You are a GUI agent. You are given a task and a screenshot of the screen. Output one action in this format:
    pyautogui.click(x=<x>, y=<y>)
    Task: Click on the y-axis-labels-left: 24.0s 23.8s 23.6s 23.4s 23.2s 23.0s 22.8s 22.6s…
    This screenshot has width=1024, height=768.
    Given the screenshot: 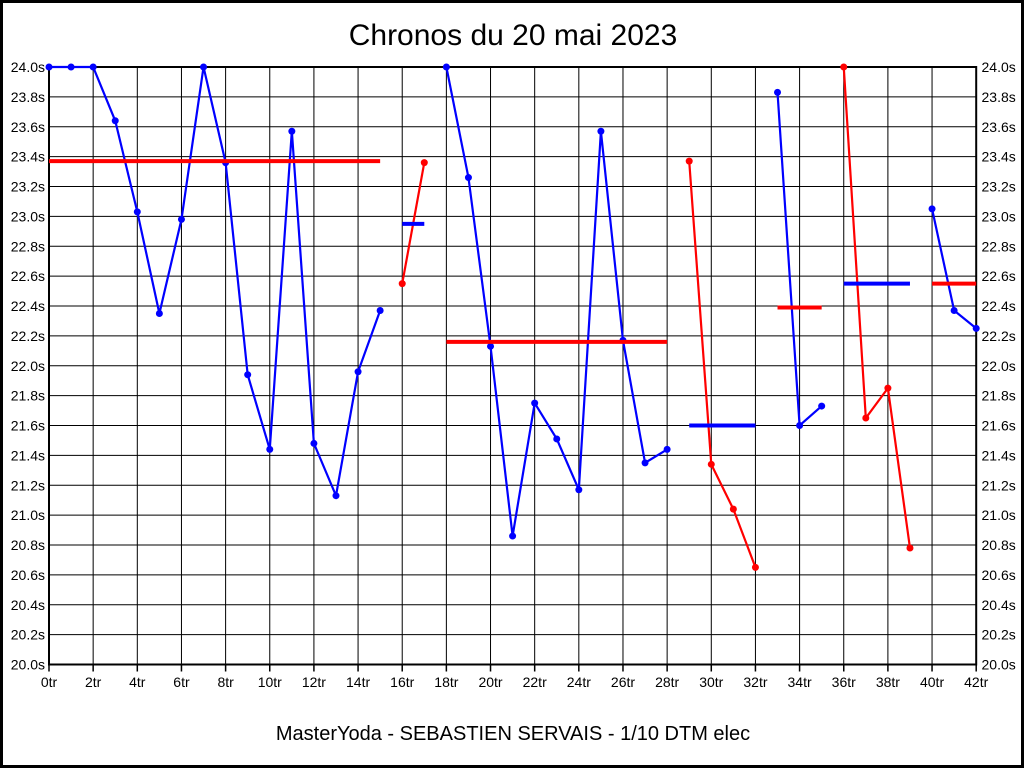 What is the action you would take?
    pyautogui.click(x=28, y=366)
    